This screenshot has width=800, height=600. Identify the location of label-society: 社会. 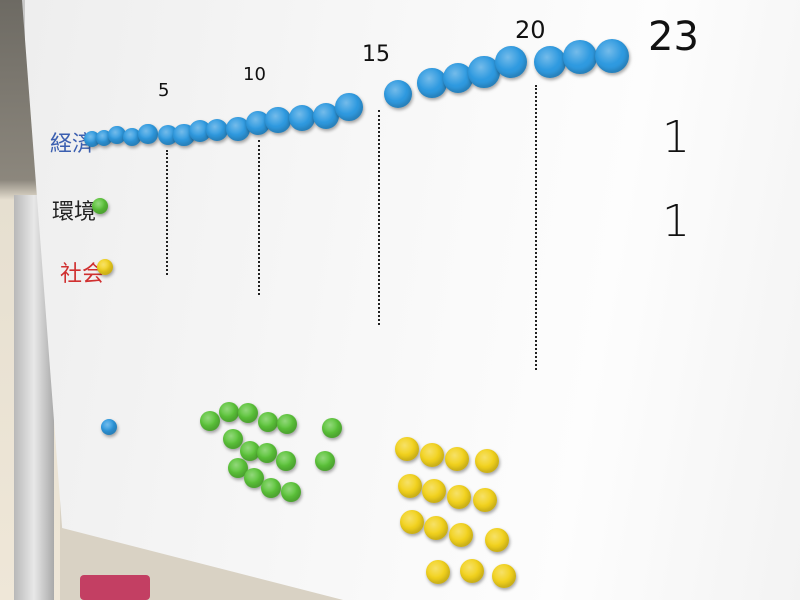
(82, 274).